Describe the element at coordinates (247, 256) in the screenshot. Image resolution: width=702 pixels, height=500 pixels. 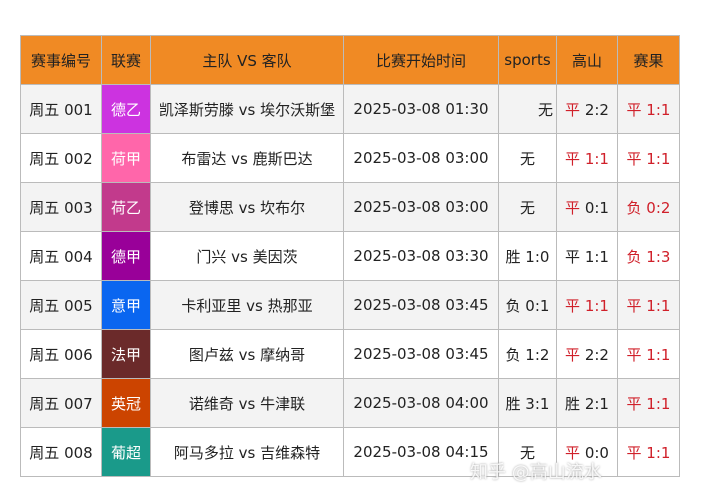
I see `match-teams: 门兴 vs 美因茨` at that location.